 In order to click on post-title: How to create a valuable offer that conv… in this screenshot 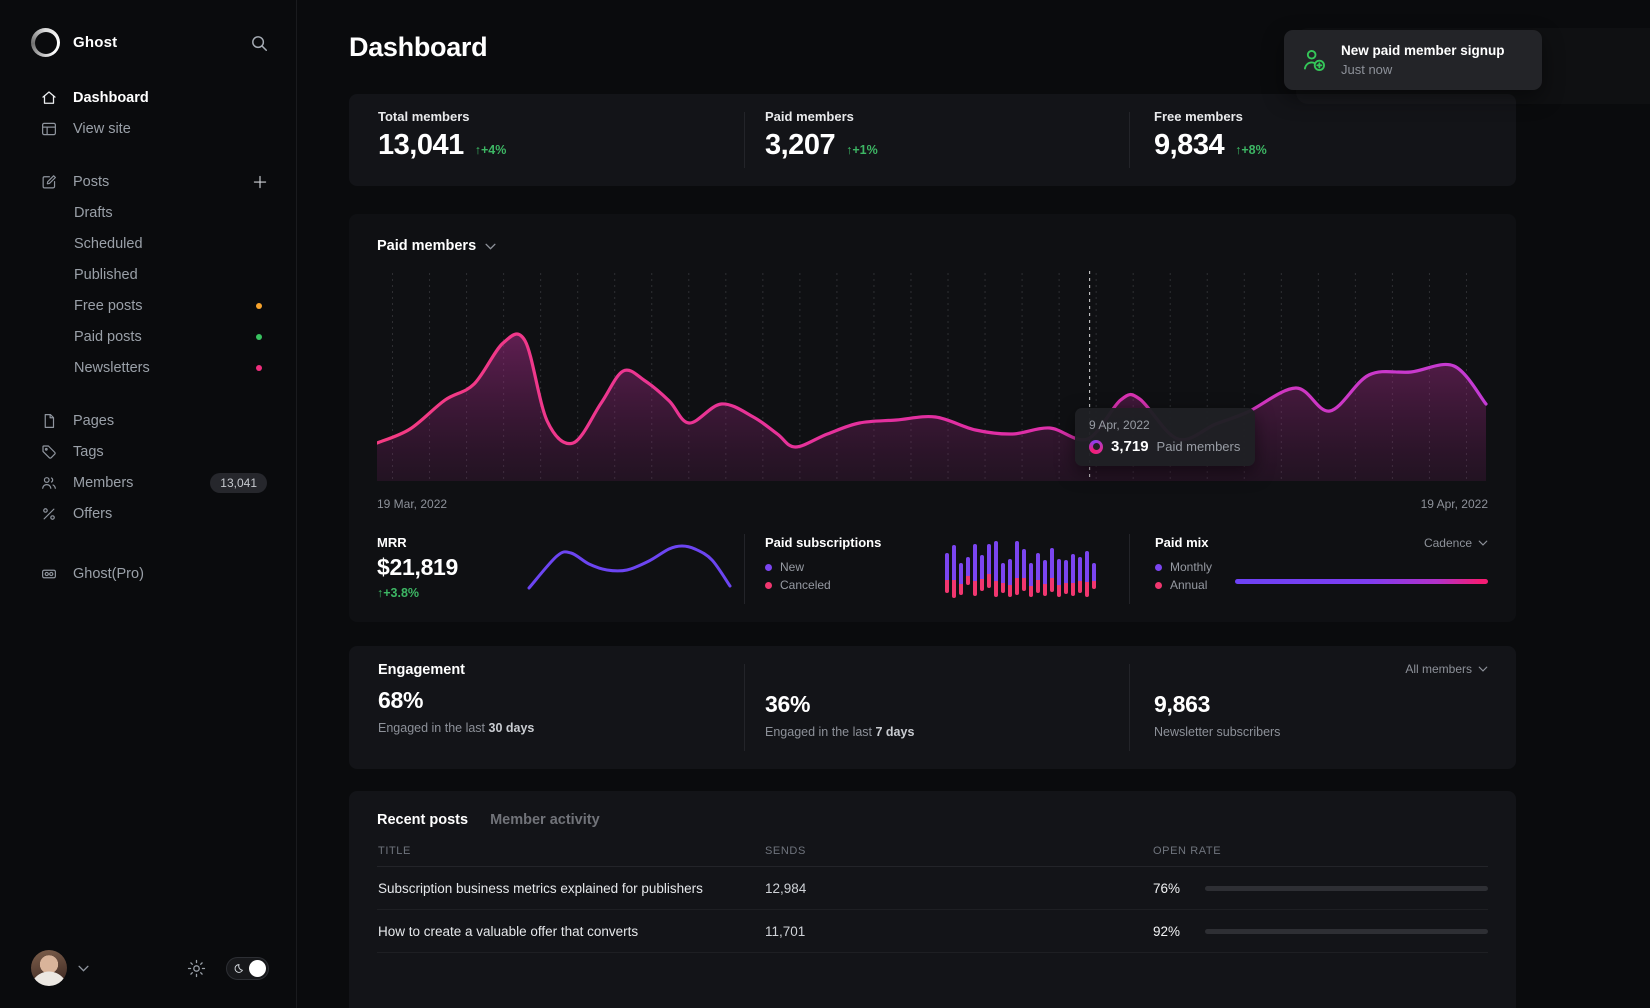, I will do `click(508, 931)`.